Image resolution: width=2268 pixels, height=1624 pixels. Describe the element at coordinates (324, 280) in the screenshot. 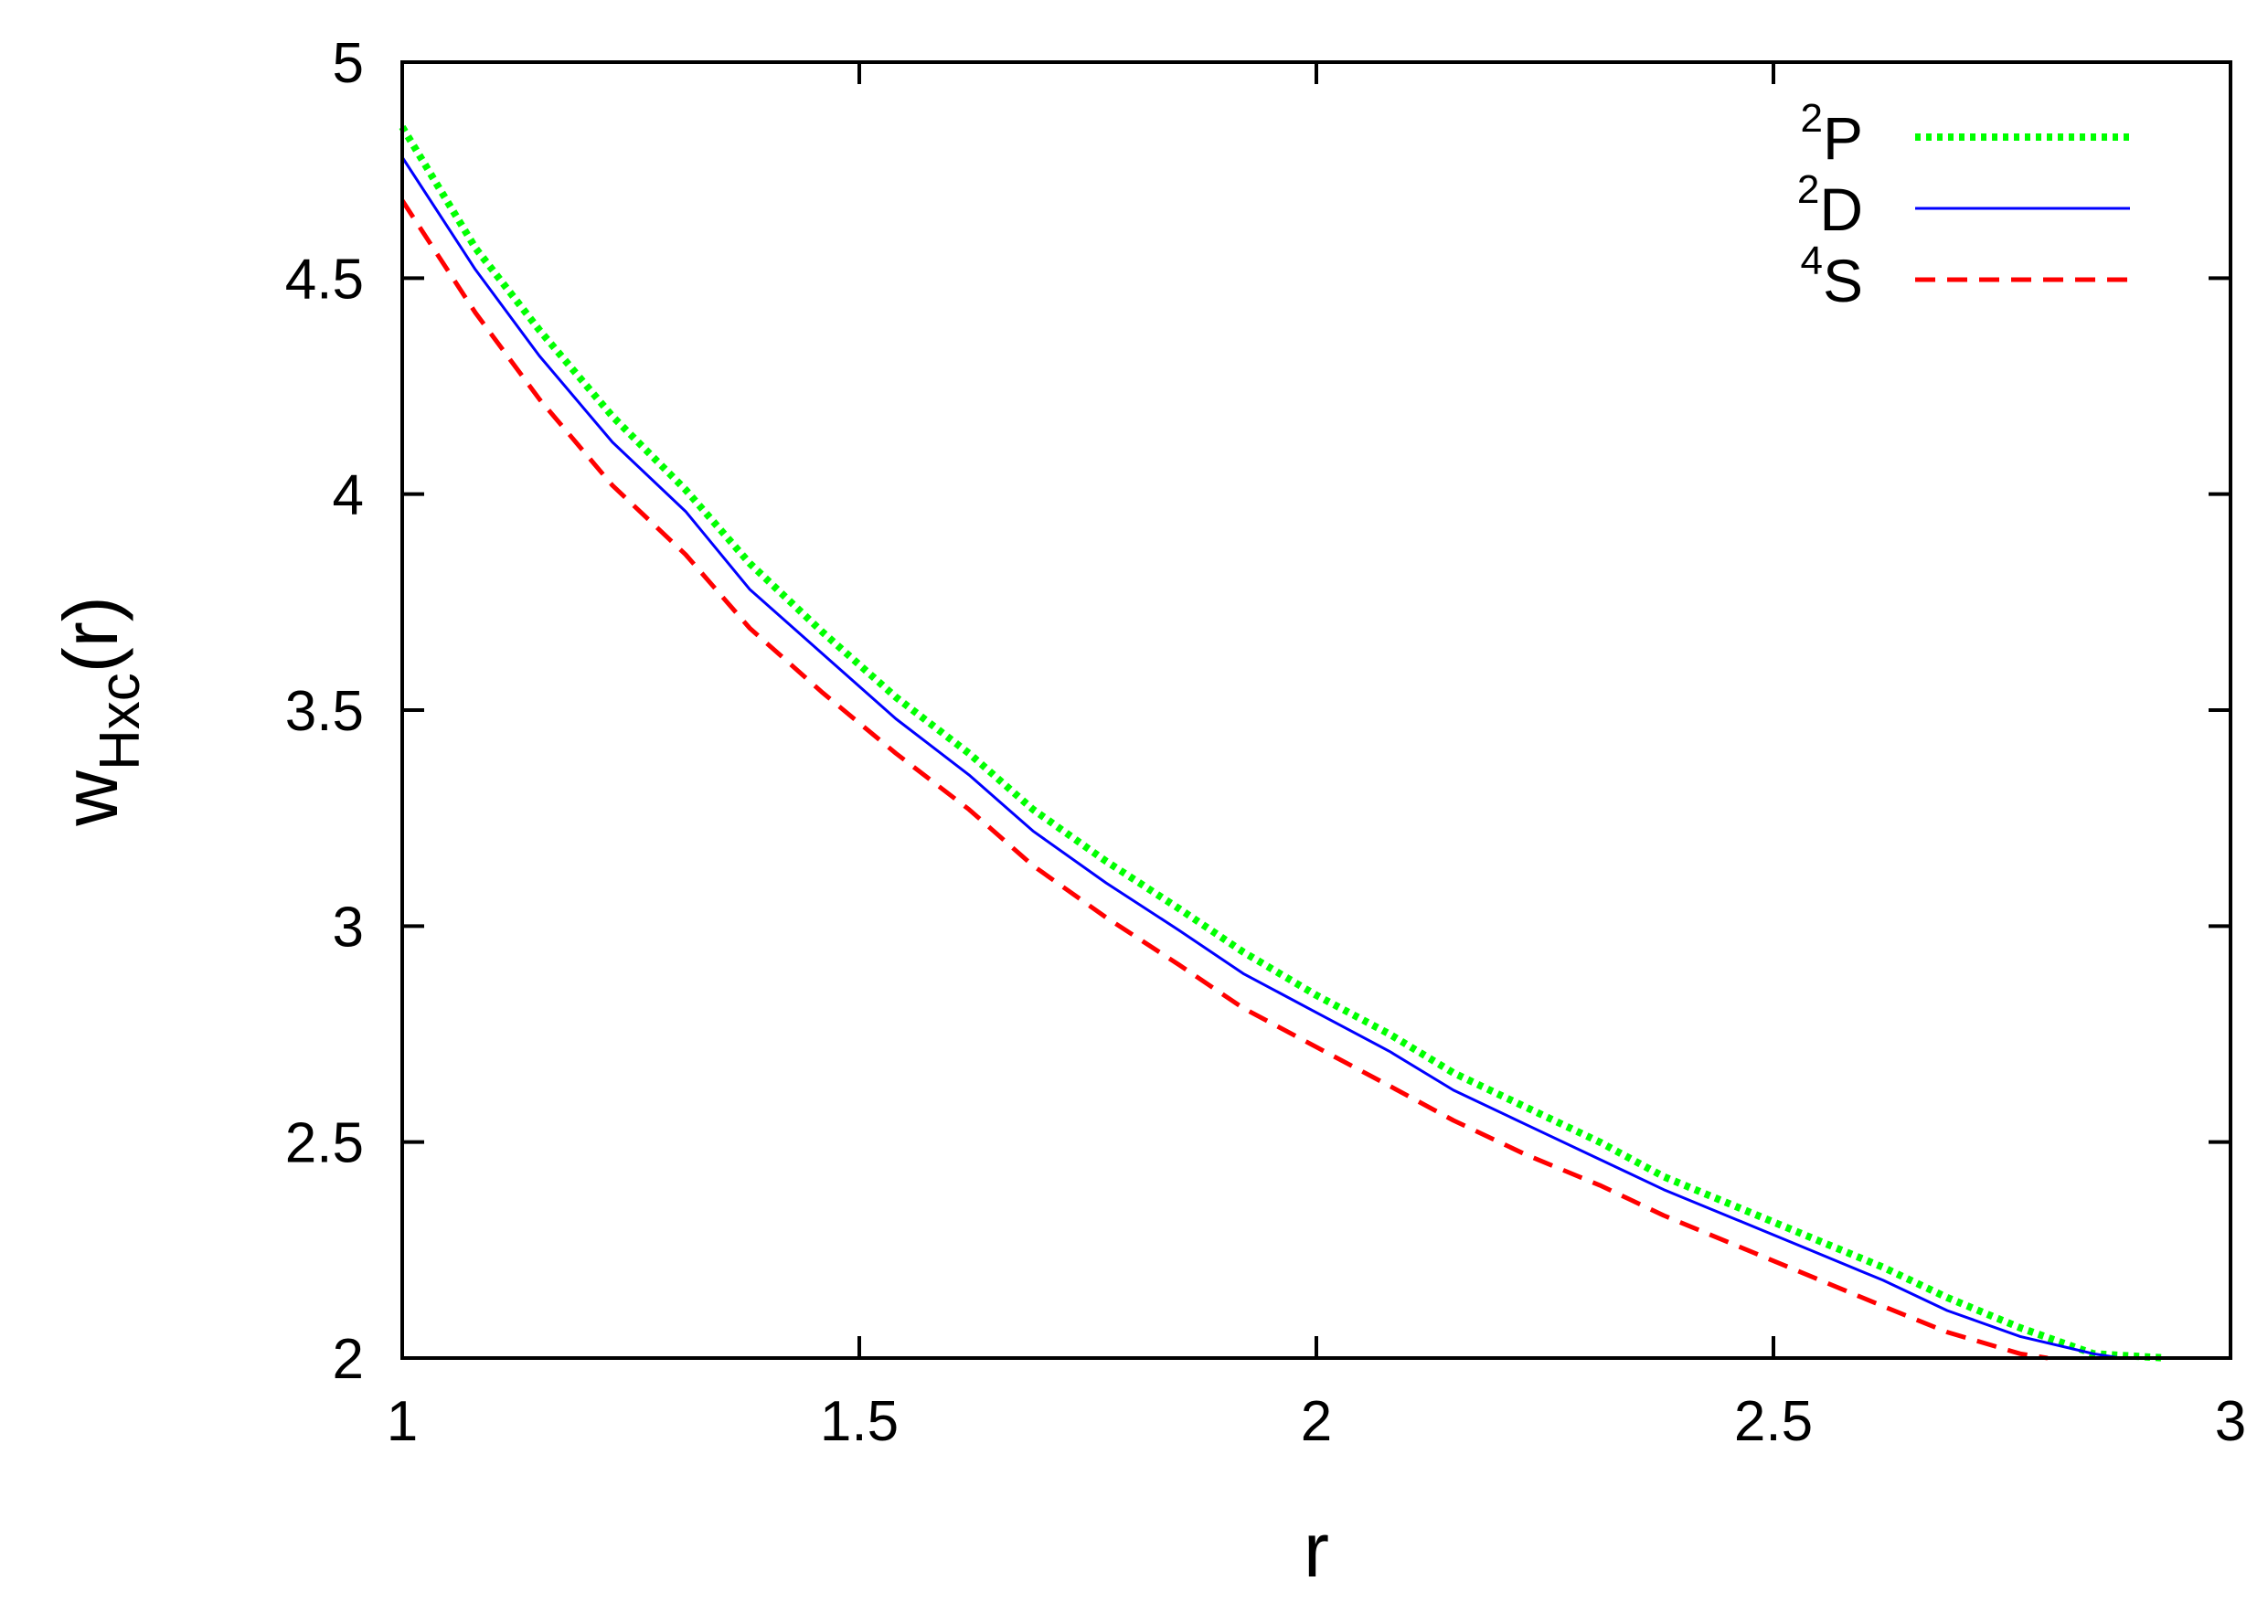

I see `y-tick-label: 4.5` at that location.